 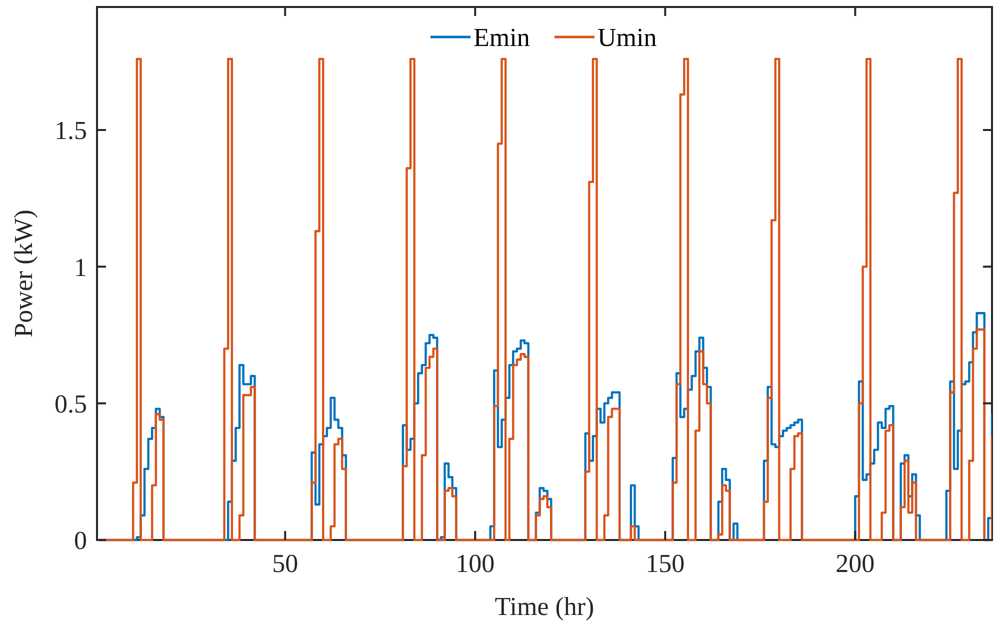 What do you see at coordinates (80, 267) in the screenshot?
I see `y-tick-label: 1` at bounding box center [80, 267].